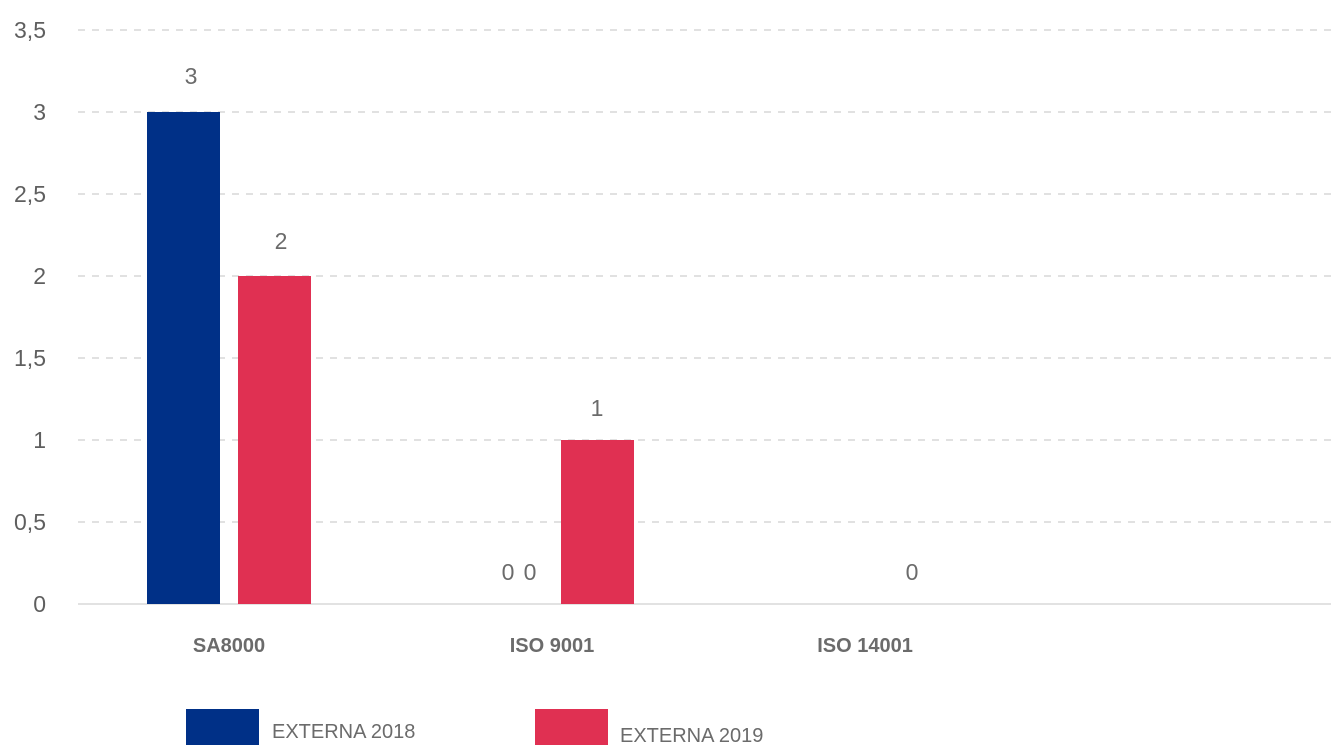 The width and height of the screenshot is (1331, 745). Describe the element at coordinates (39, 440) in the screenshot. I see `y-tick-label: 1` at that location.